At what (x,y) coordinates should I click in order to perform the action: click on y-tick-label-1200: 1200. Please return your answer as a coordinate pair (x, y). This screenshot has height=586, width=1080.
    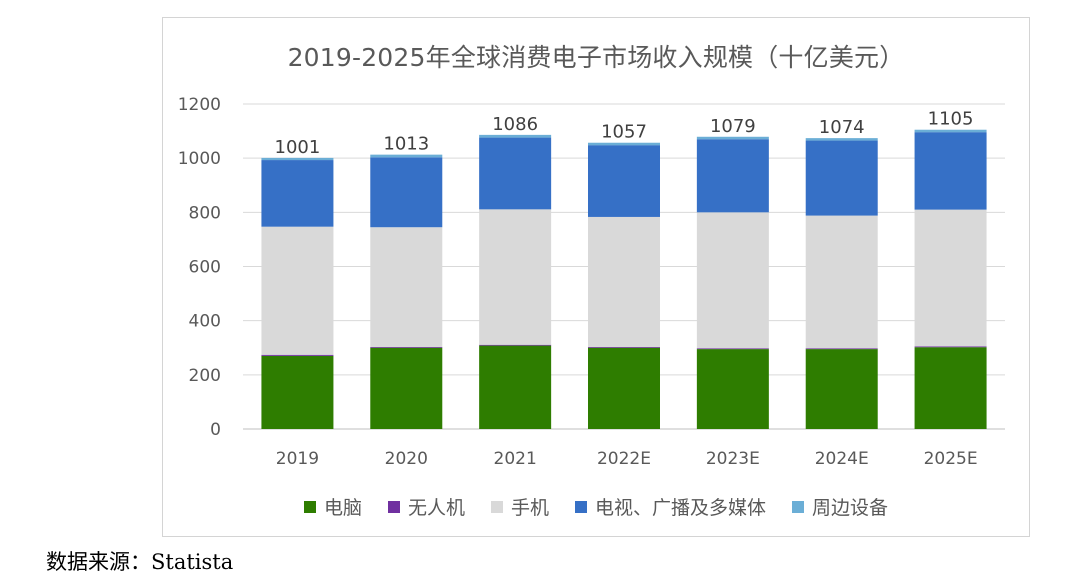
    Looking at the image, I should click on (199, 105).